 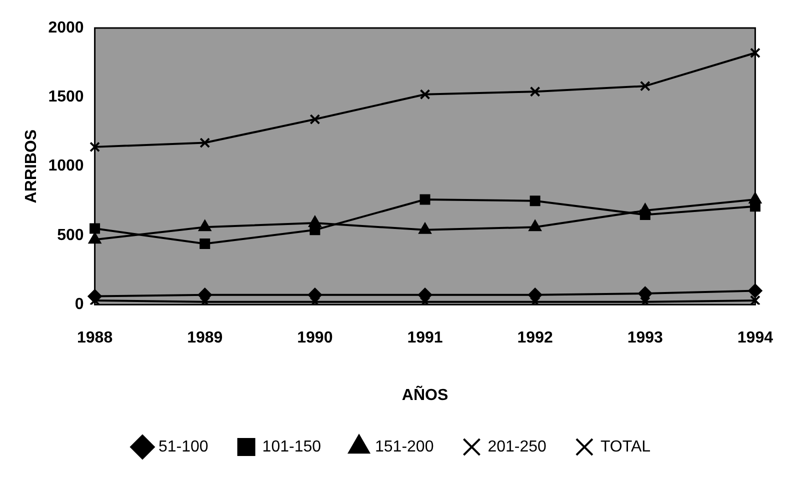 What do you see at coordinates (625, 447) in the screenshot?
I see `legend-label: TOTAL` at bounding box center [625, 447].